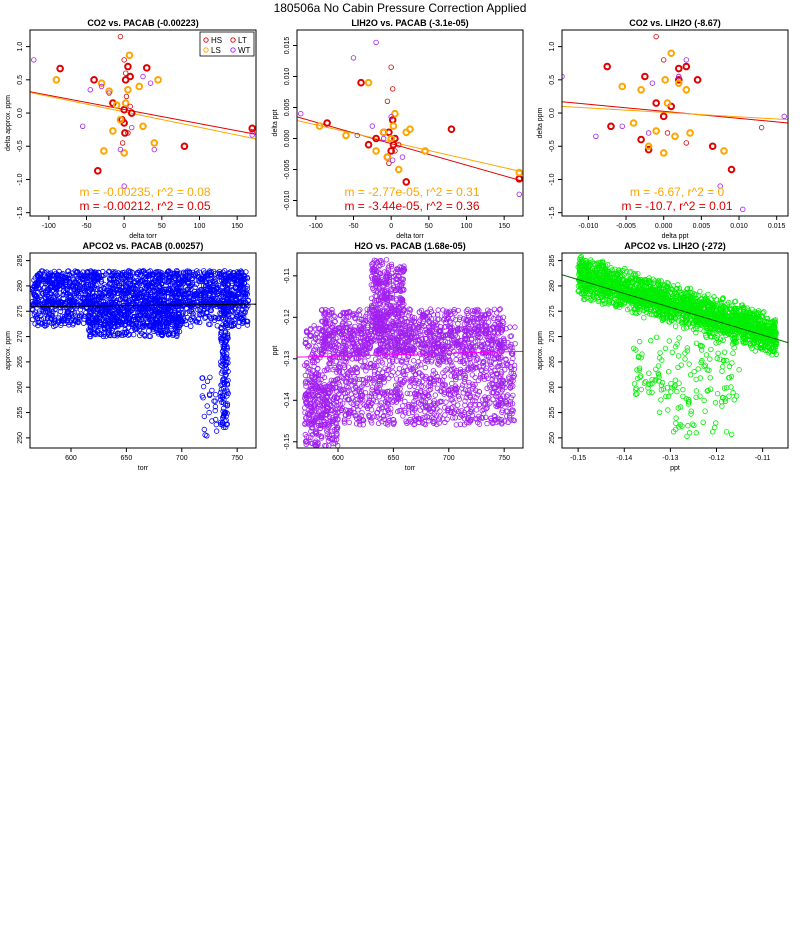 The width and height of the screenshot is (800, 950). I want to click on y-tick-label: -1.5, so click(20, 213).